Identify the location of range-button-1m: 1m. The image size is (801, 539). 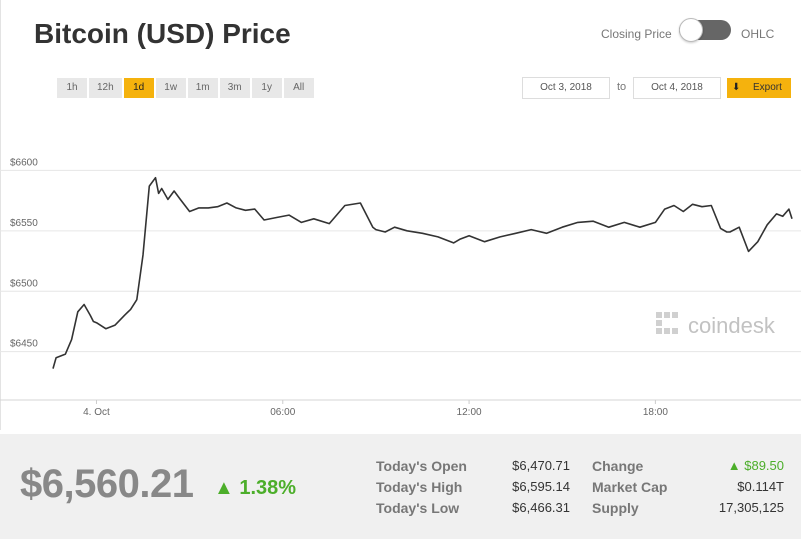
(202, 88).